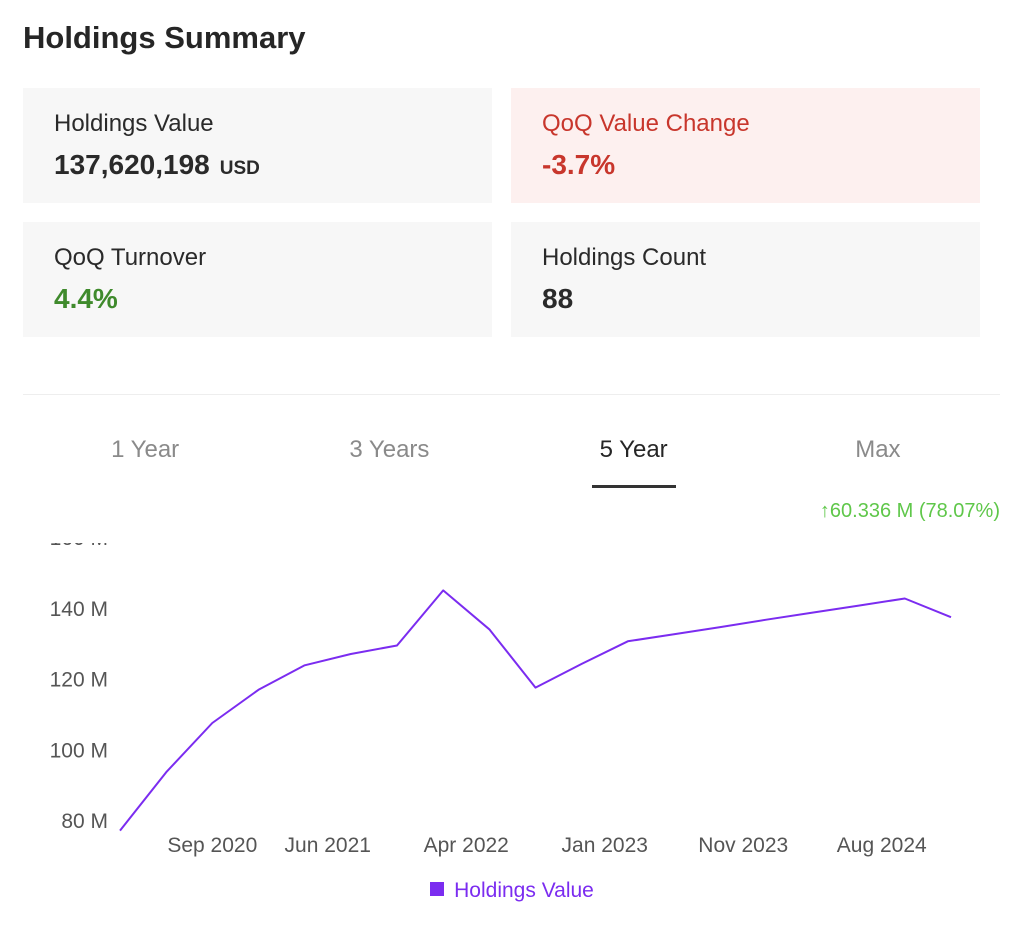  I want to click on y-tick-label: 160 M, so click(79, 540).